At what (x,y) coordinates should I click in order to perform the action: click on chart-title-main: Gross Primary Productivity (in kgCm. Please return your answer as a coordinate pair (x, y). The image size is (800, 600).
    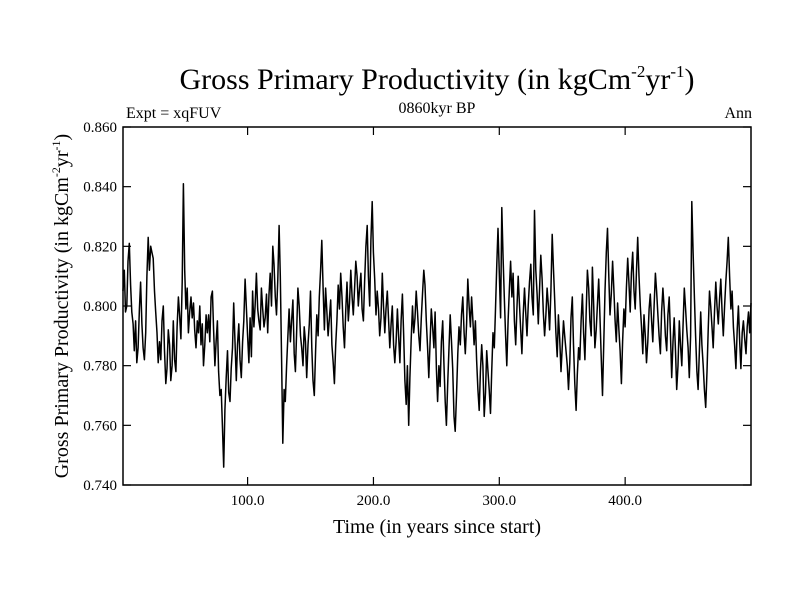
    Looking at the image, I should click on (406, 79).